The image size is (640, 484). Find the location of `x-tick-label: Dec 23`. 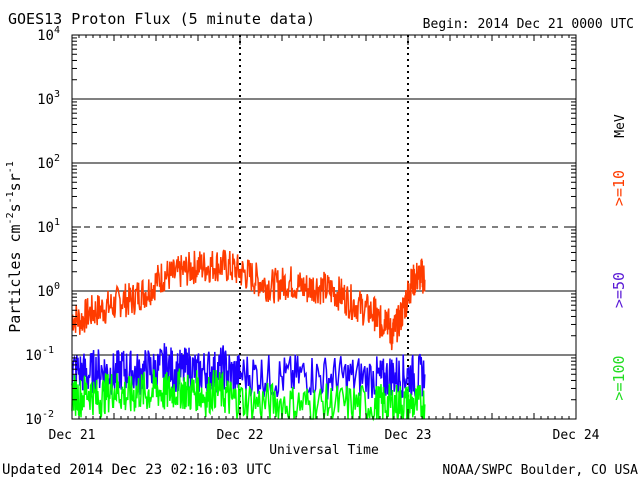

x-tick-label: Dec 23 is located at coordinates (408, 435).